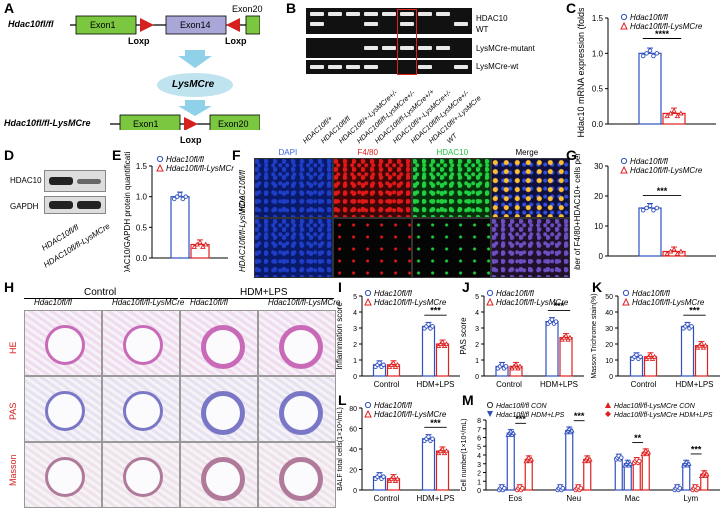 The image size is (724, 510). Describe the element at coordinates (515, 498) in the screenshot. I see `x-tick-label: Eos` at that location.